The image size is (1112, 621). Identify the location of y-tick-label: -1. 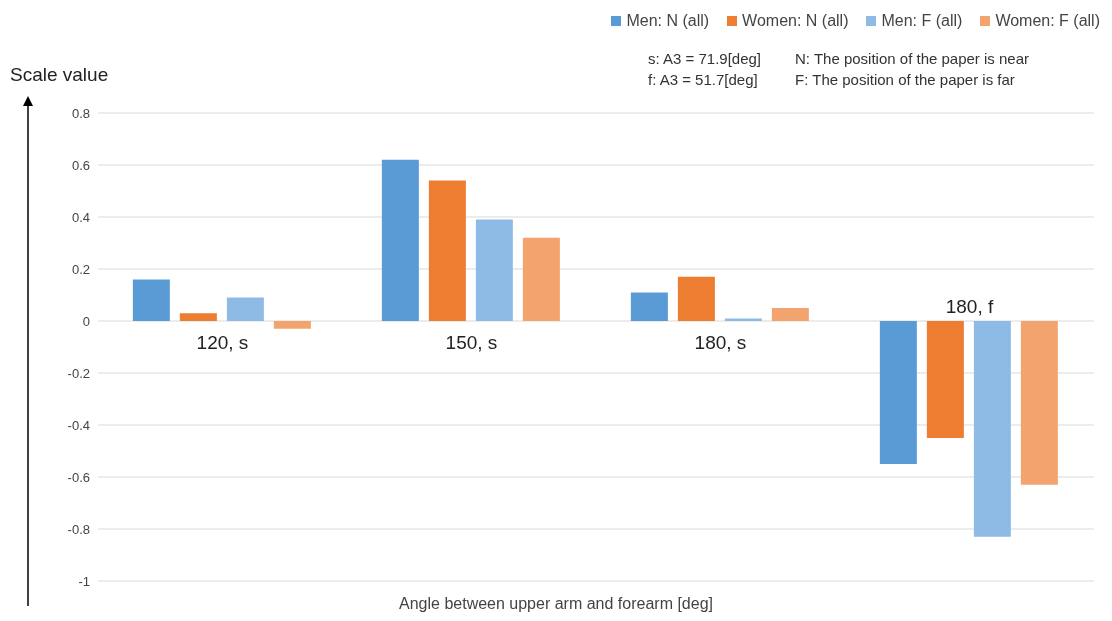
(84, 581).